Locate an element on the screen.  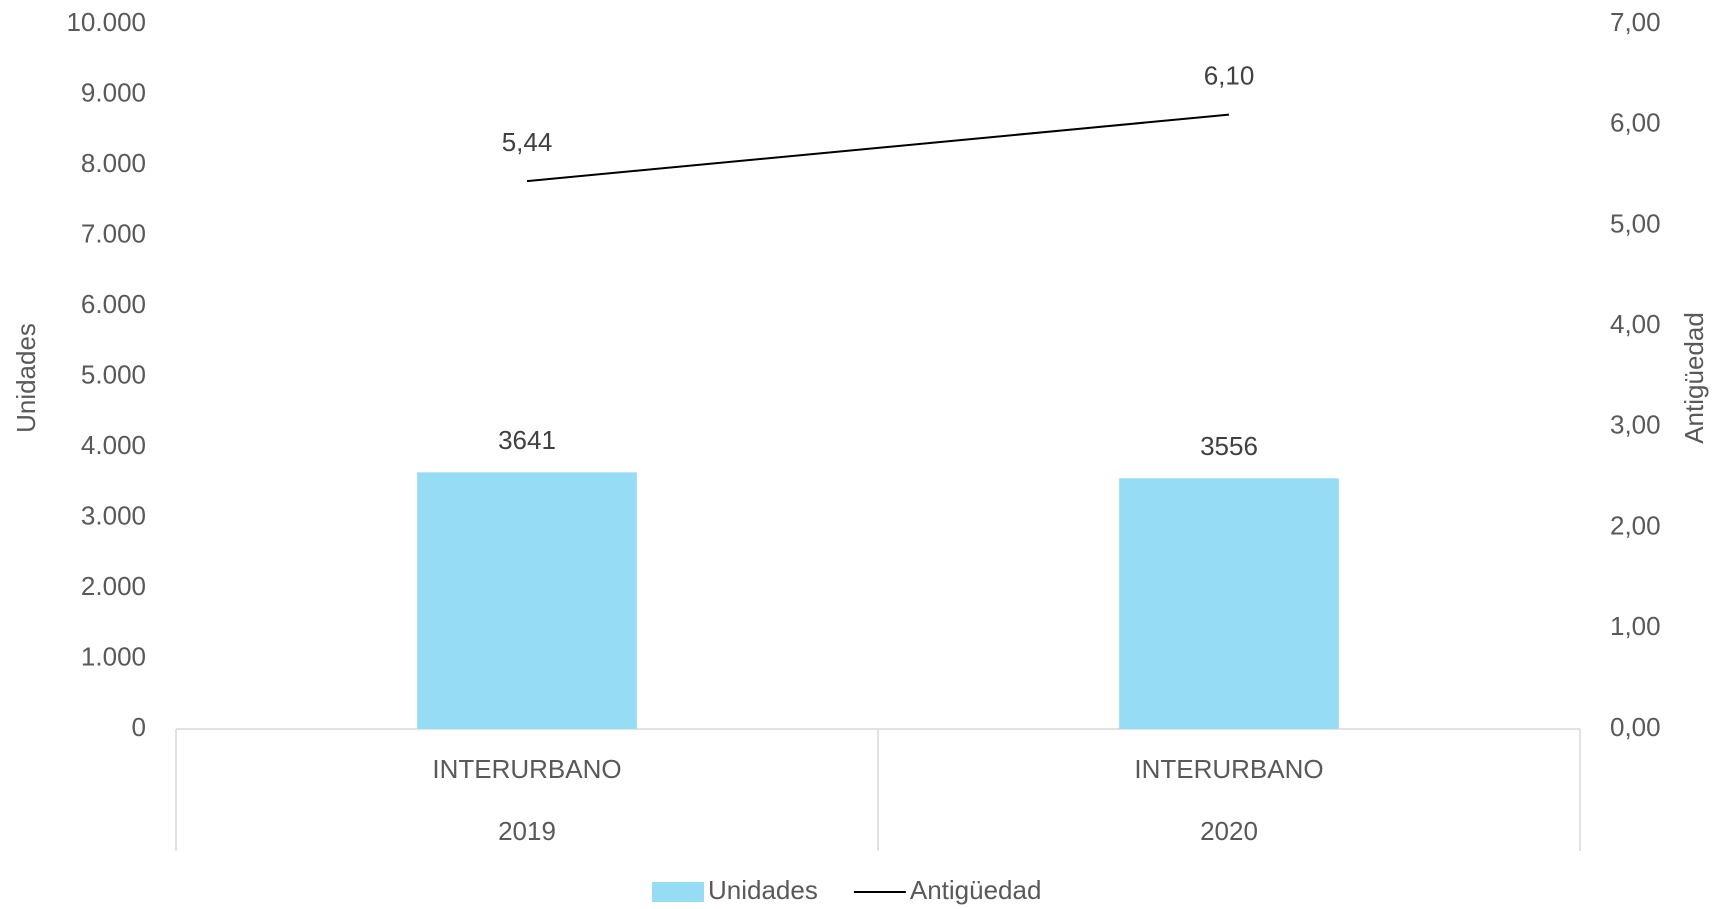
data-label: 3556 is located at coordinates (1229, 446).